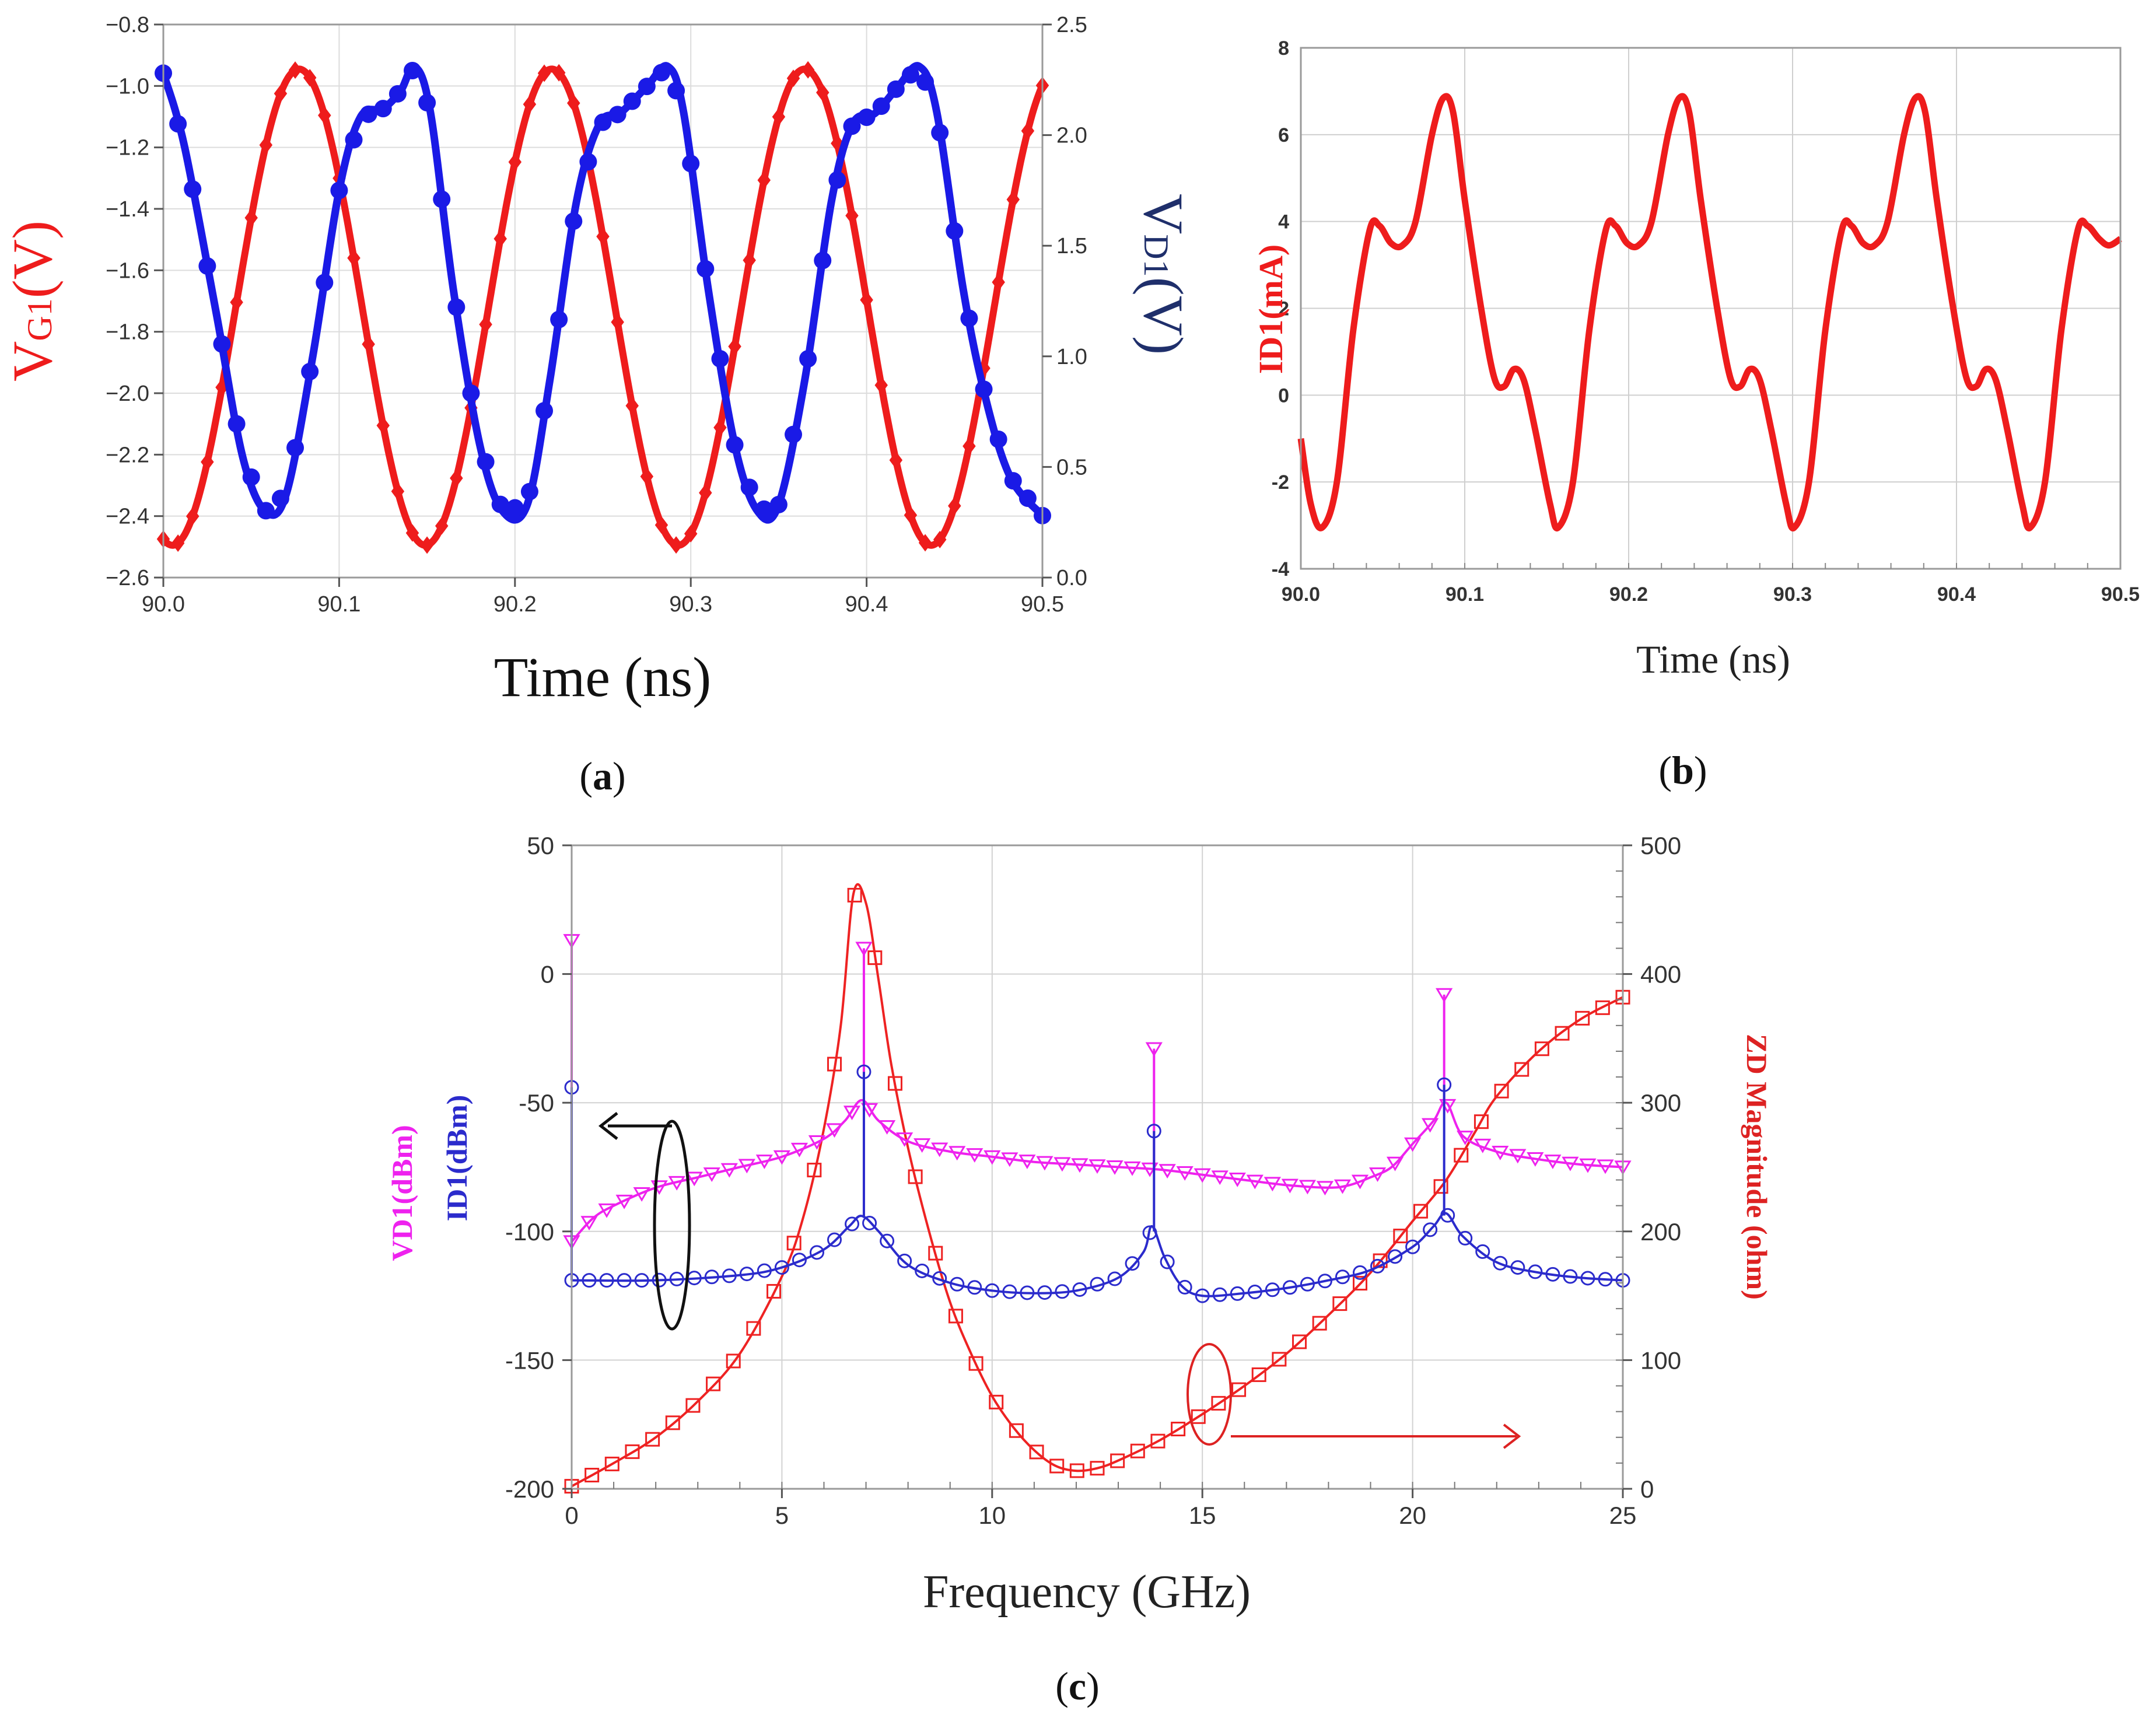  Describe the element at coordinates (1713, 659) in the screenshot. I see `panel-b-xlabel: Time (ns)` at that location.